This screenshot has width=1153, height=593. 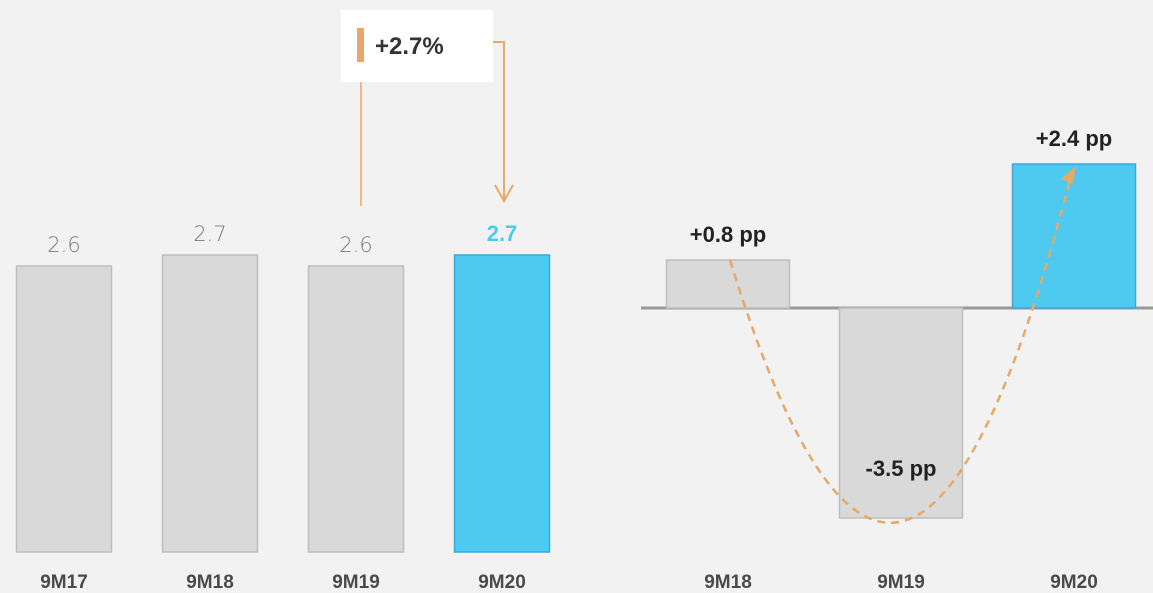 I want to click on value-label-9M20: 2.7, so click(x=502, y=233).